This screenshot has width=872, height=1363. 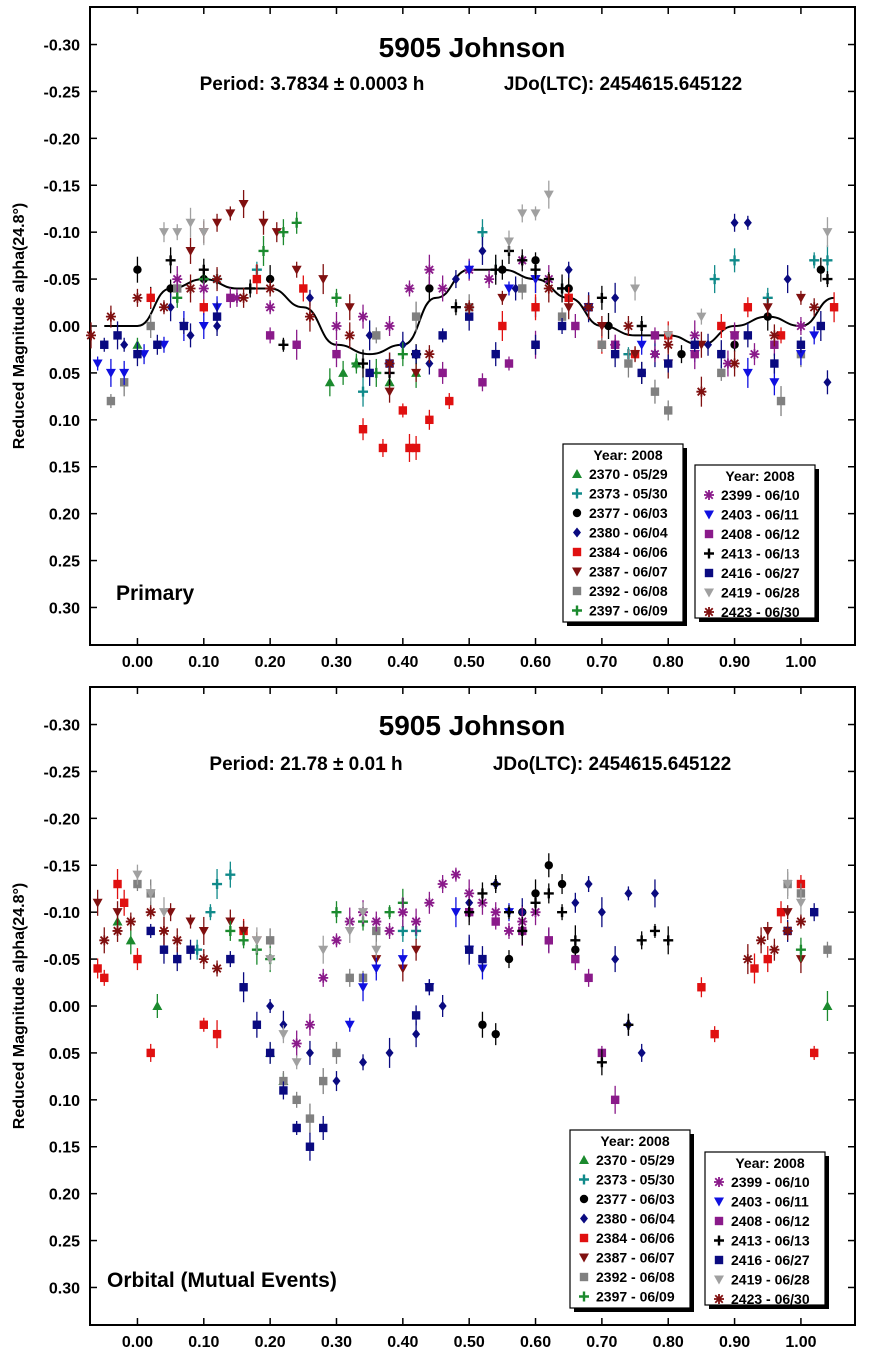 What do you see at coordinates (62, 819) in the screenshot?
I see `y-tick-label: -0.20` at bounding box center [62, 819].